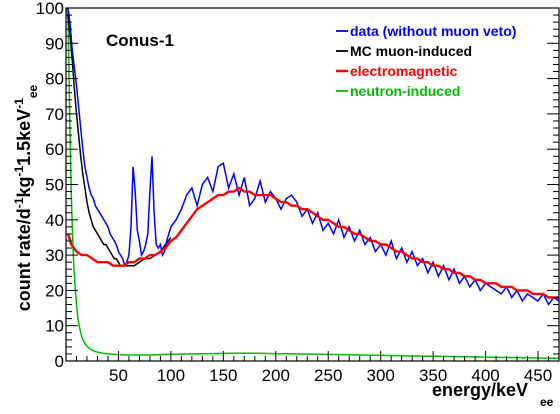  I want to click on y-axis-title-part: 1.5keV, so click(24, 137).